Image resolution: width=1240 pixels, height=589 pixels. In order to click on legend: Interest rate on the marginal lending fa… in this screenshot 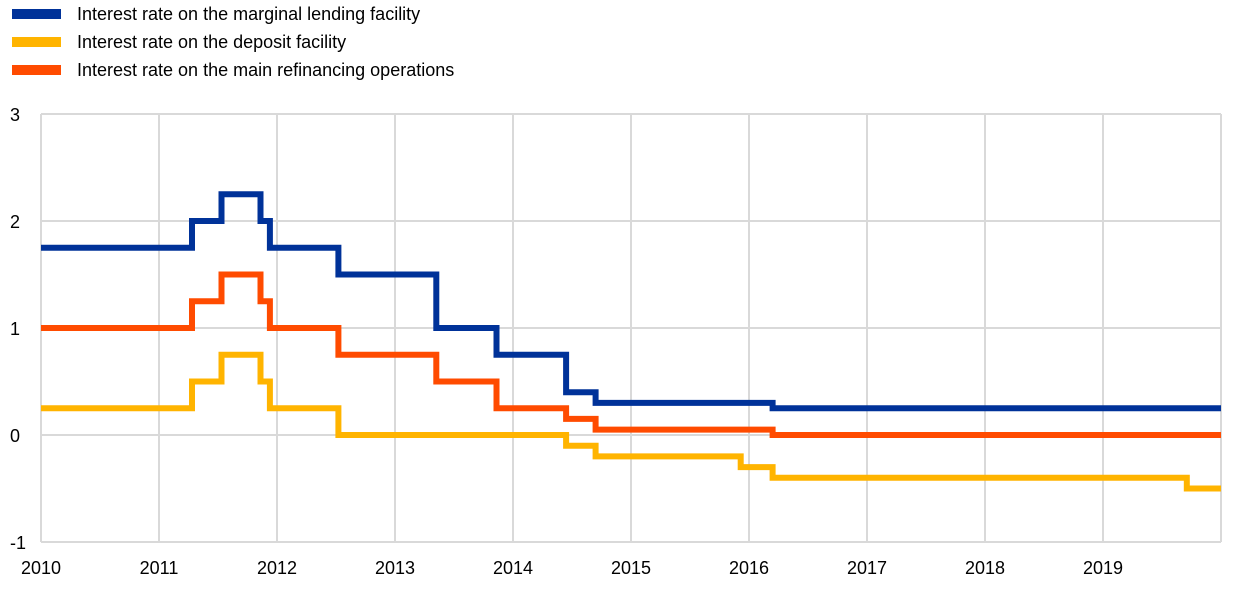, I will do `click(233, 42)`.